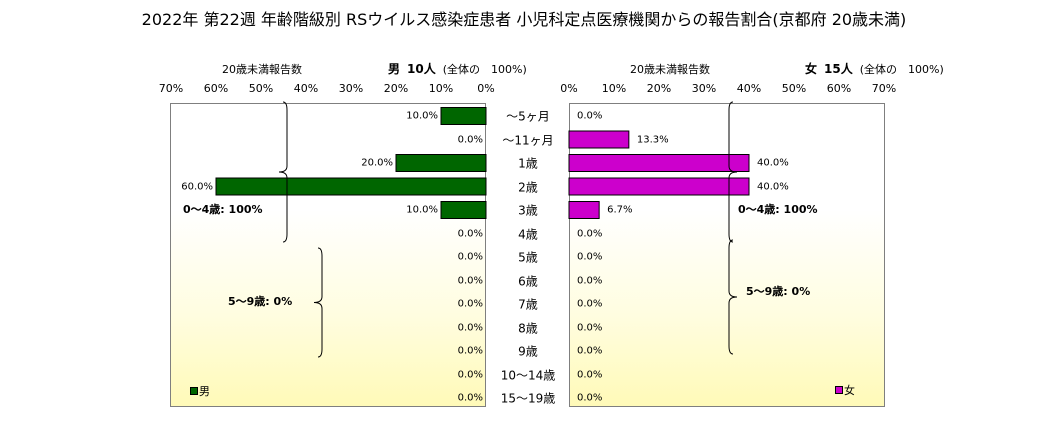 The width and height of the screenshot is (1048, 443). Describe the element at coordinates (528, 116) in the screenshot. I see `age-category-label: ～5ヶ月` at that location.